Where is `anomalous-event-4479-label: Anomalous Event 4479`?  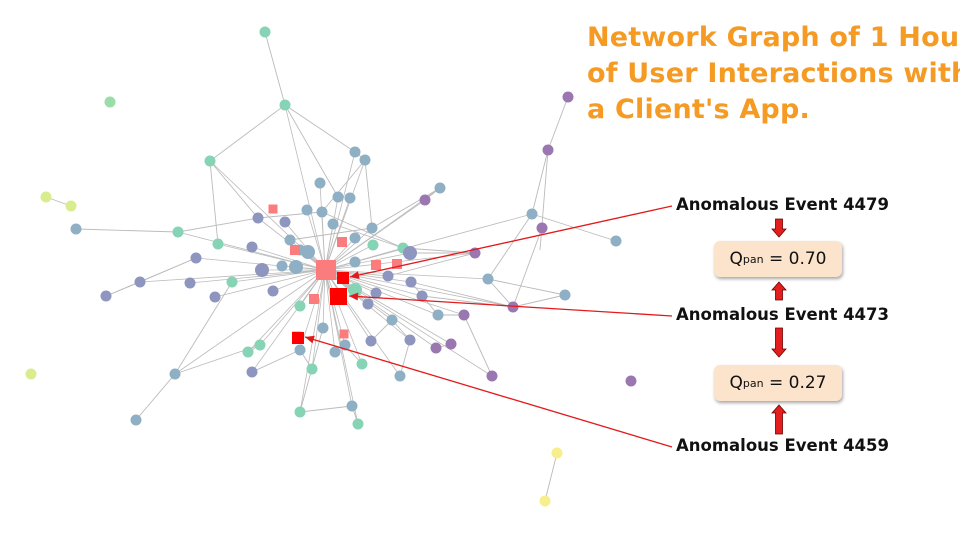
anomalous-event-4479-label: Anomalous Event 4479 is located at coordinates (783, 204).